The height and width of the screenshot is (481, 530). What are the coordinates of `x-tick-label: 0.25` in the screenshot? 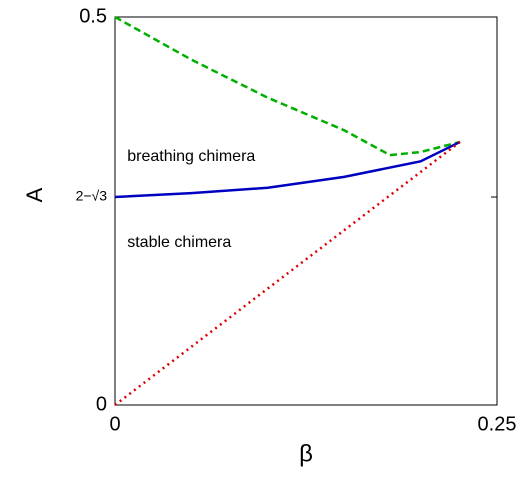 It's located at (497, 424).